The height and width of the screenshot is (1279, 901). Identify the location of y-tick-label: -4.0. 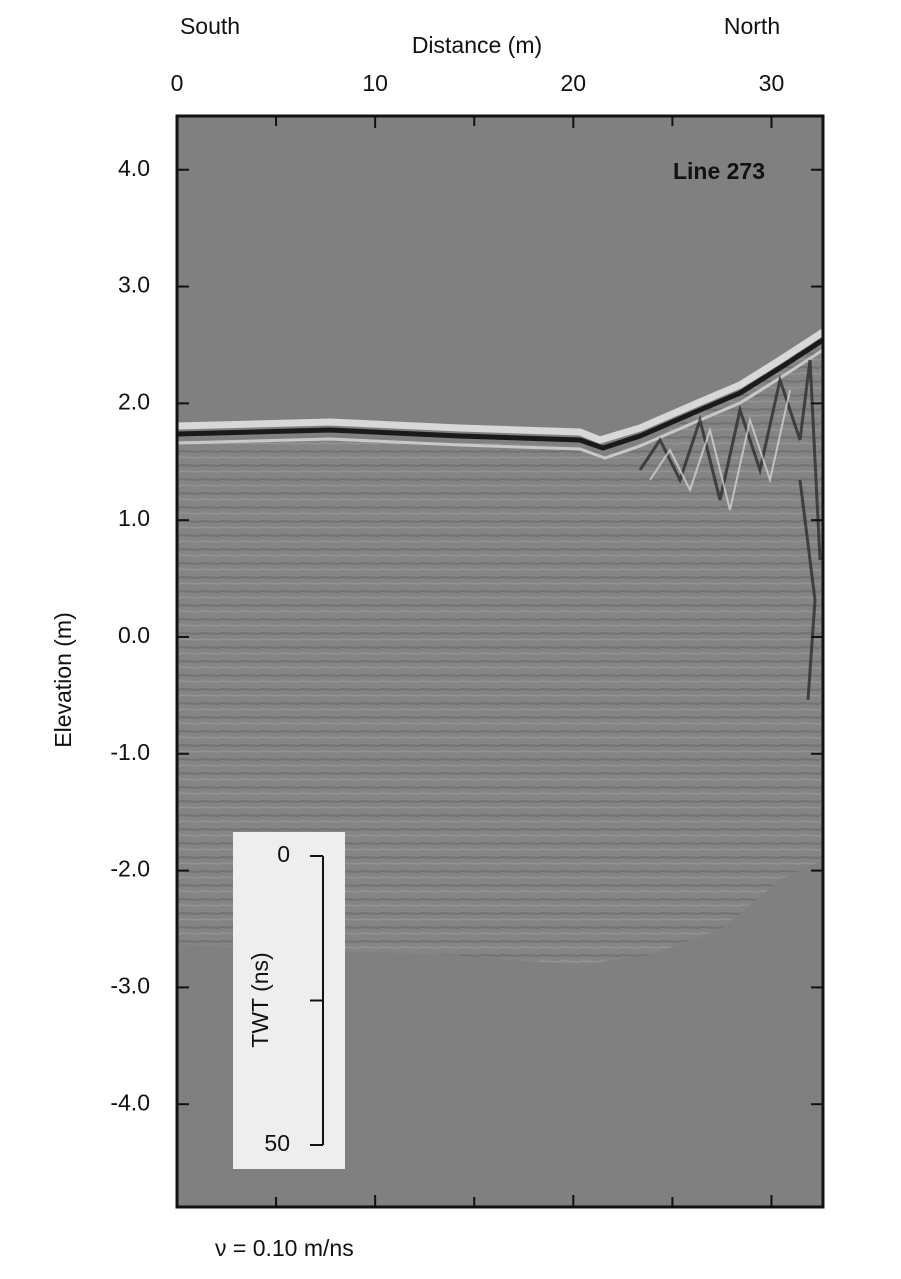
(130, 1102).